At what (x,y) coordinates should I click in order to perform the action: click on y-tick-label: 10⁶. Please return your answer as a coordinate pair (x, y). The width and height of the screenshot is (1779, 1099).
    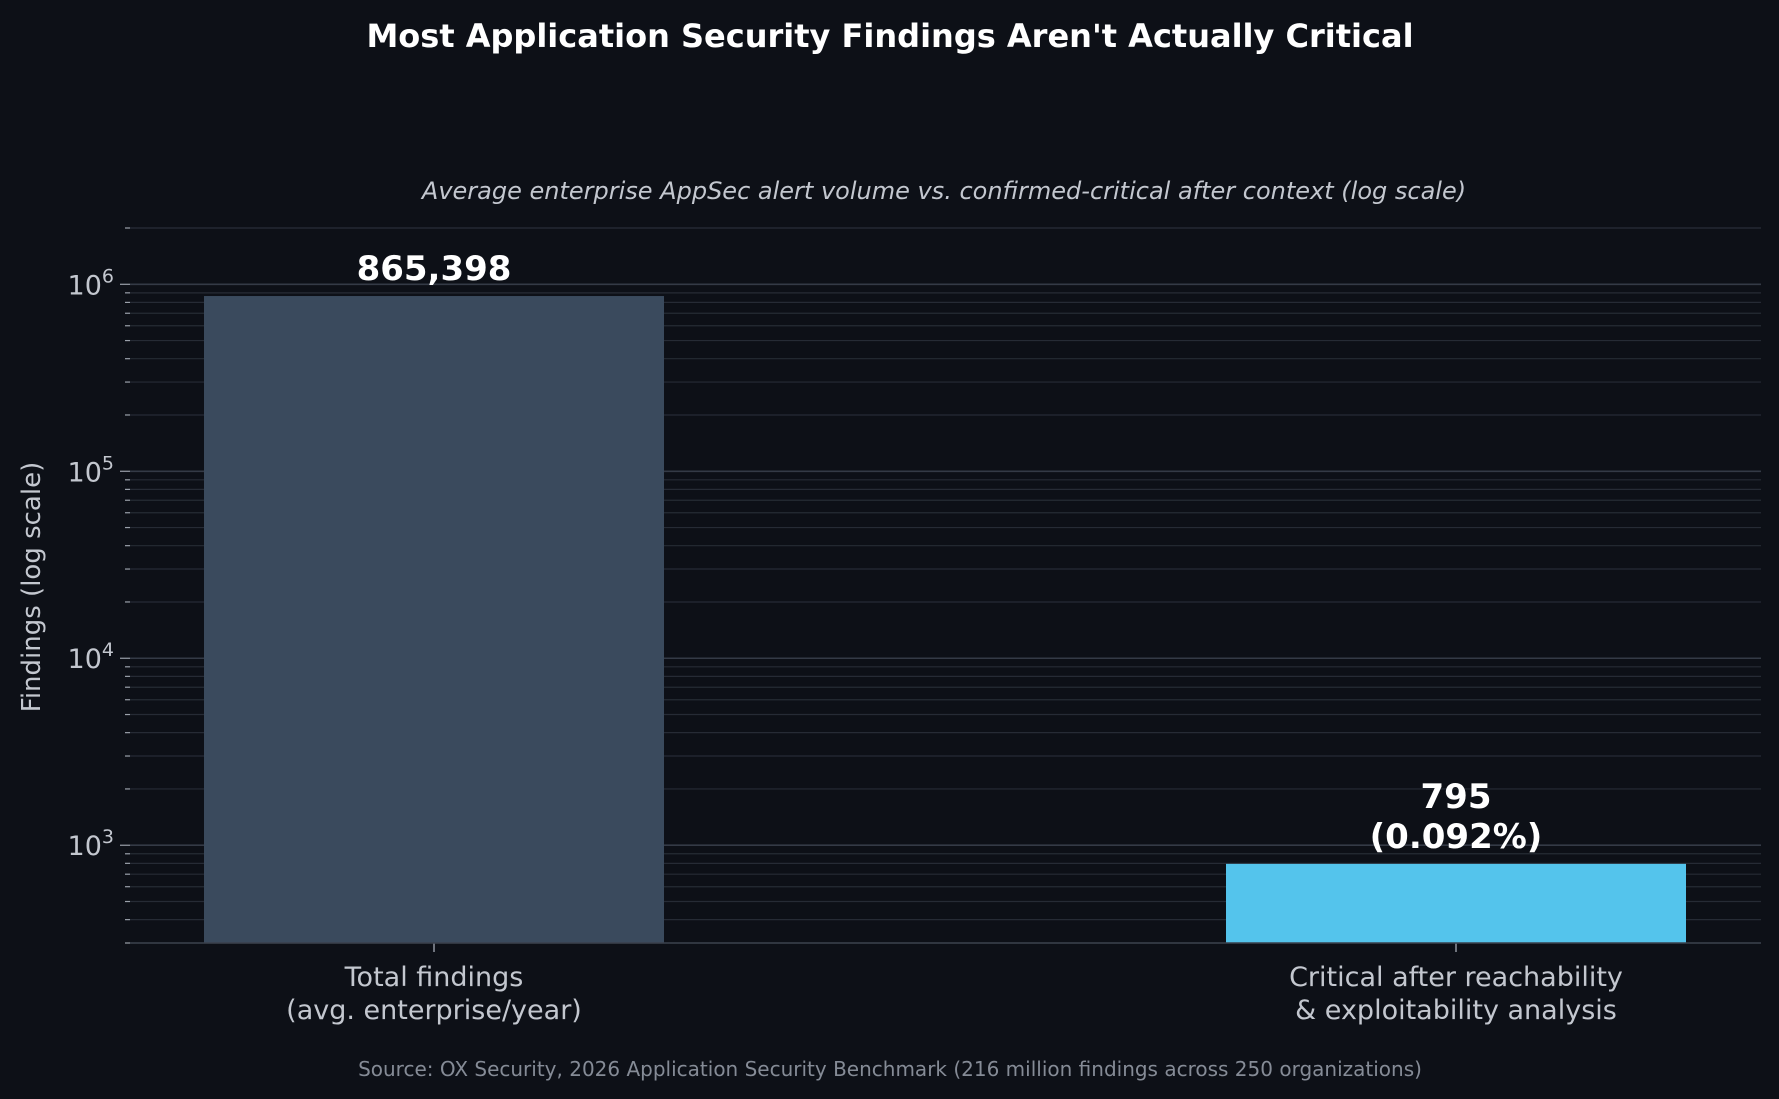
    Looking at the image, I should click on (91, 283).